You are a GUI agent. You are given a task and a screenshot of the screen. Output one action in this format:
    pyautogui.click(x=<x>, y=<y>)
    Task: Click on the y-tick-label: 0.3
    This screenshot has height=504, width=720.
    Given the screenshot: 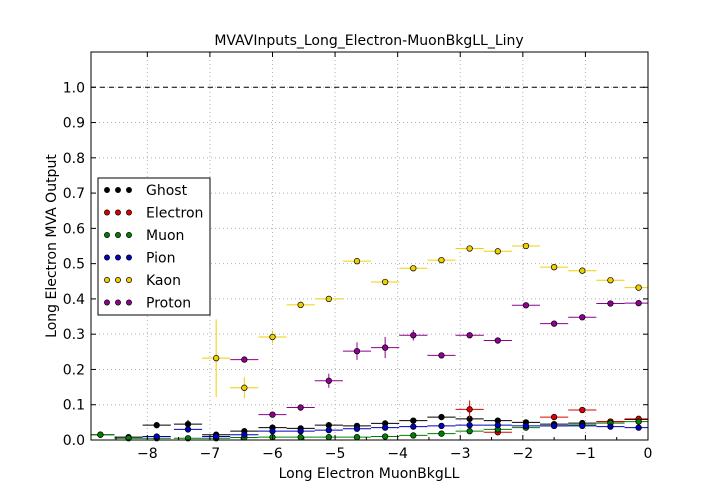 What is the action you would take?
    pyautogui.click(x=74, y=335)
    